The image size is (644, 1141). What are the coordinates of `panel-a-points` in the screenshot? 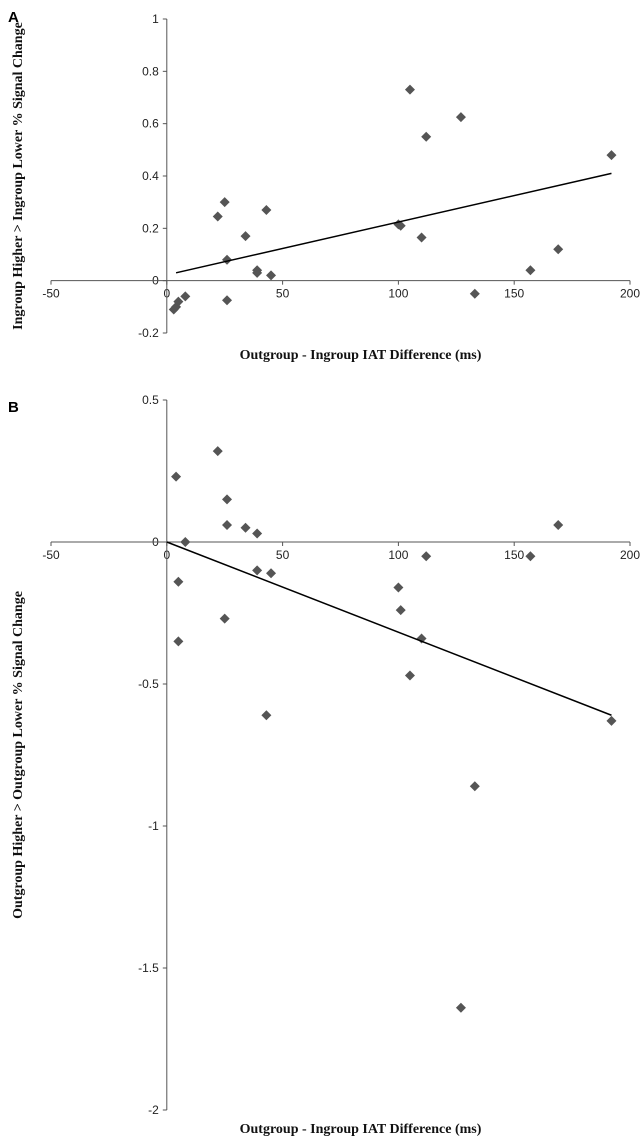 It's located at (392, 199).